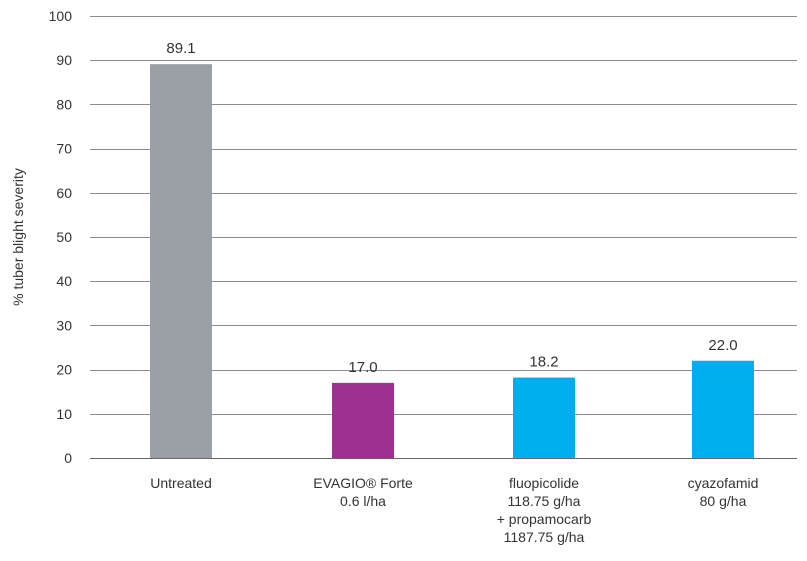 Image resolution: width=807 pixels, height=561 pixels. Describe the element at coordinates (544, 501) in the screenshot. I see `x-category-label-line: 118.75 g/ha` at that location.